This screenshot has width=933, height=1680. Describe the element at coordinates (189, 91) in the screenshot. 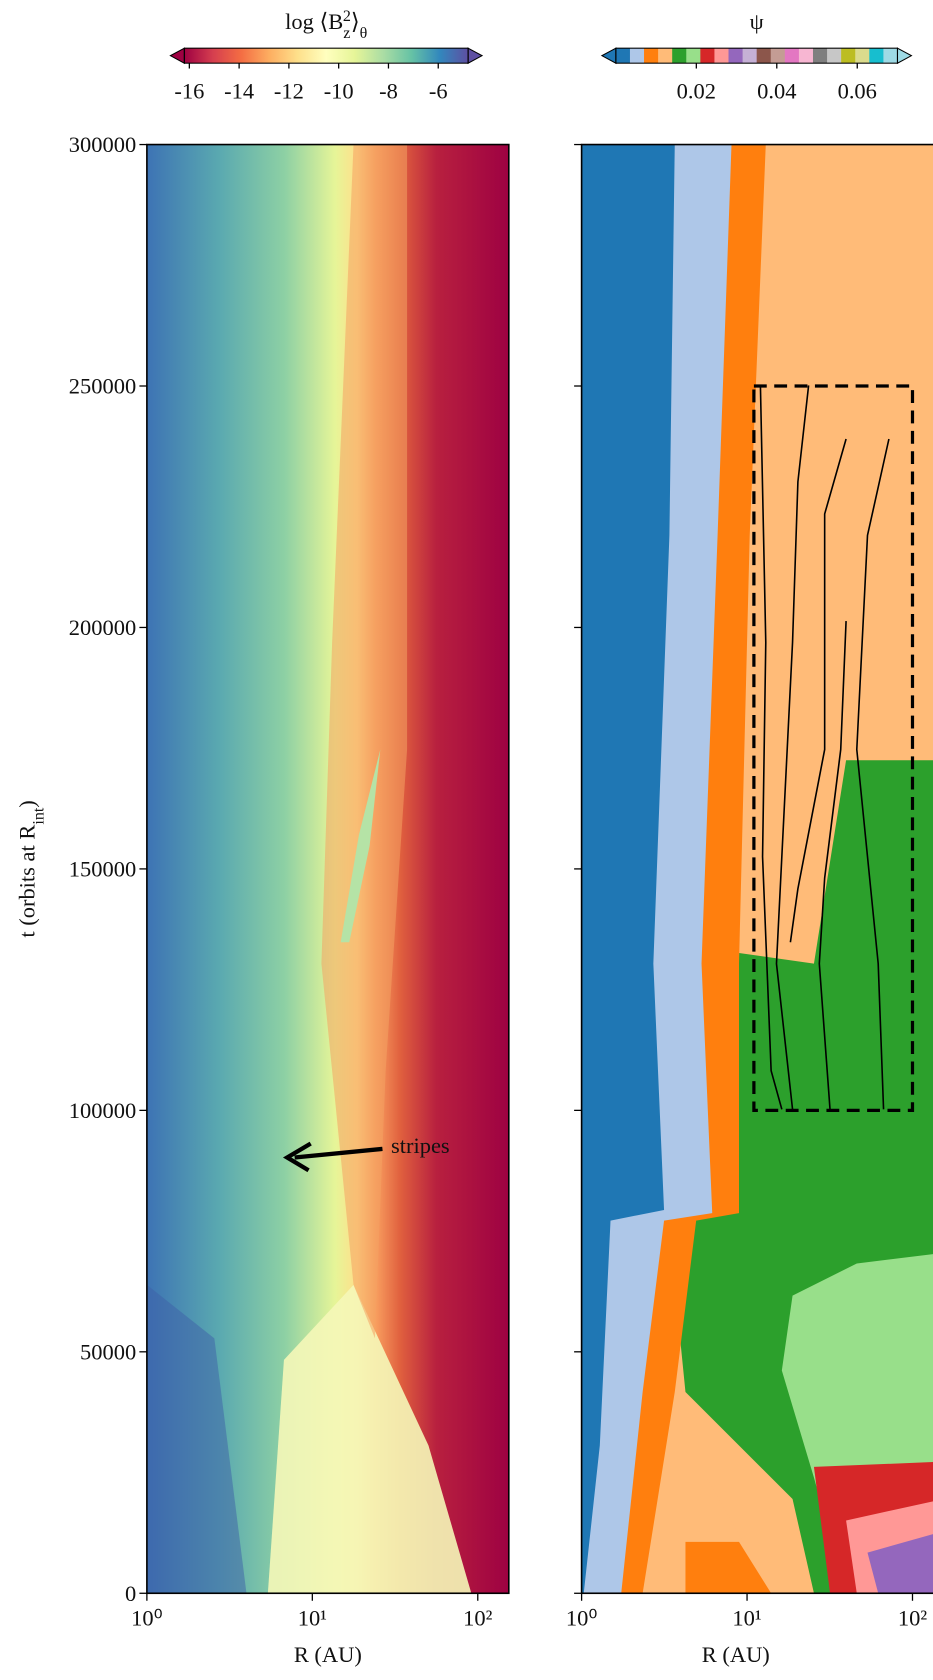

I see `colorbar-tick-label: -16` at that location.